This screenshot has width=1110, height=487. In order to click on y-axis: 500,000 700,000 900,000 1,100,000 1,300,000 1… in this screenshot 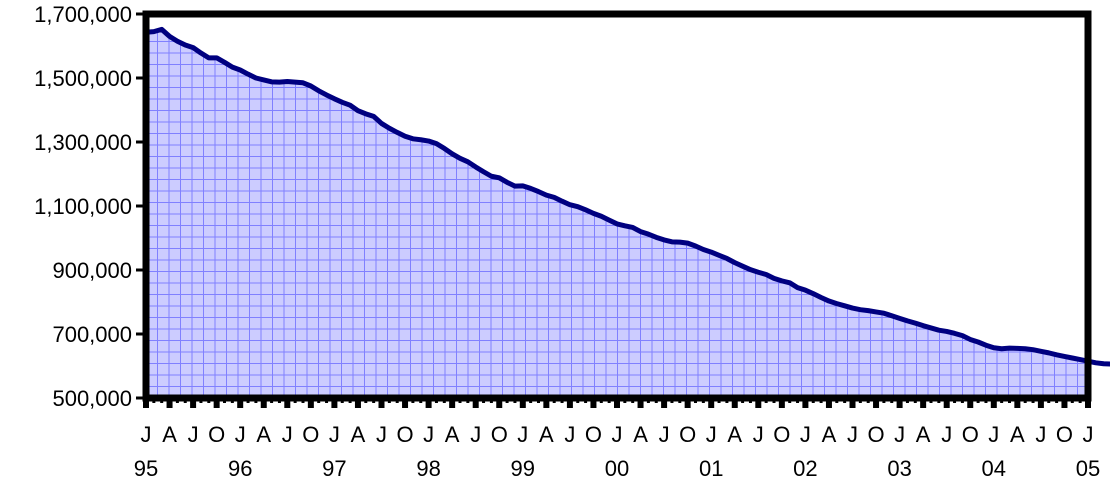, I will do `click(90, 206)`.